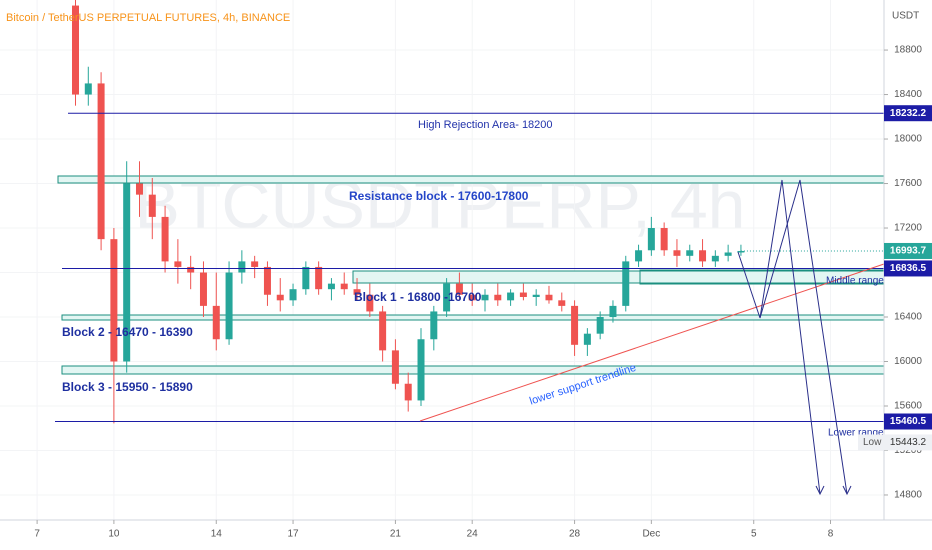 This screenshot has height=550, width=932. I want to click on y-tick-label: 18400, so click(908, 94).